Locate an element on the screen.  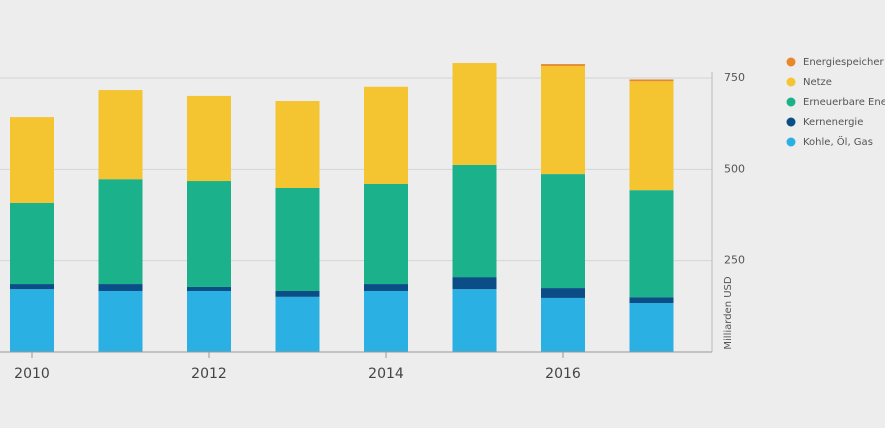
y-tick-label: 250 is located at coordinates (734, 260).